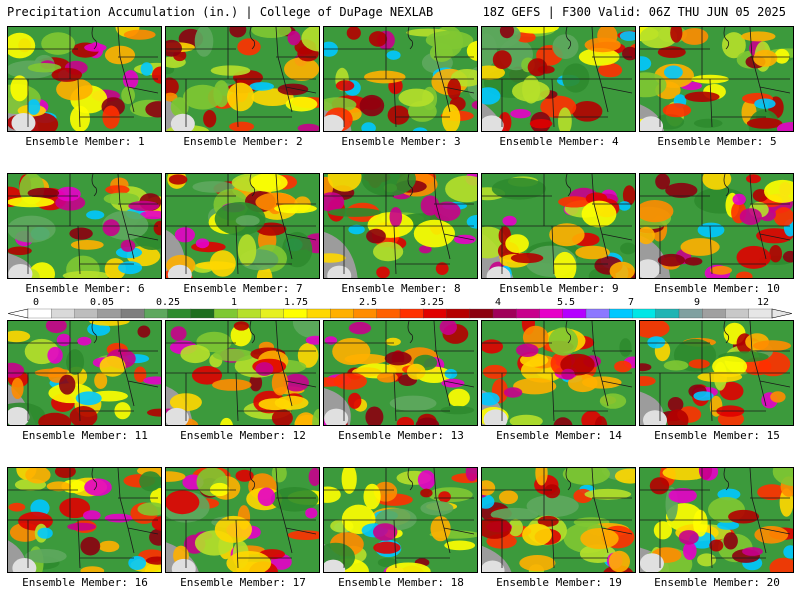 The image size is (800, 600). What do you see at coordinates (168, 302) in the screenshot?
I see `colorbar-tick-label: 0.25` at bounding box center [168, 302].